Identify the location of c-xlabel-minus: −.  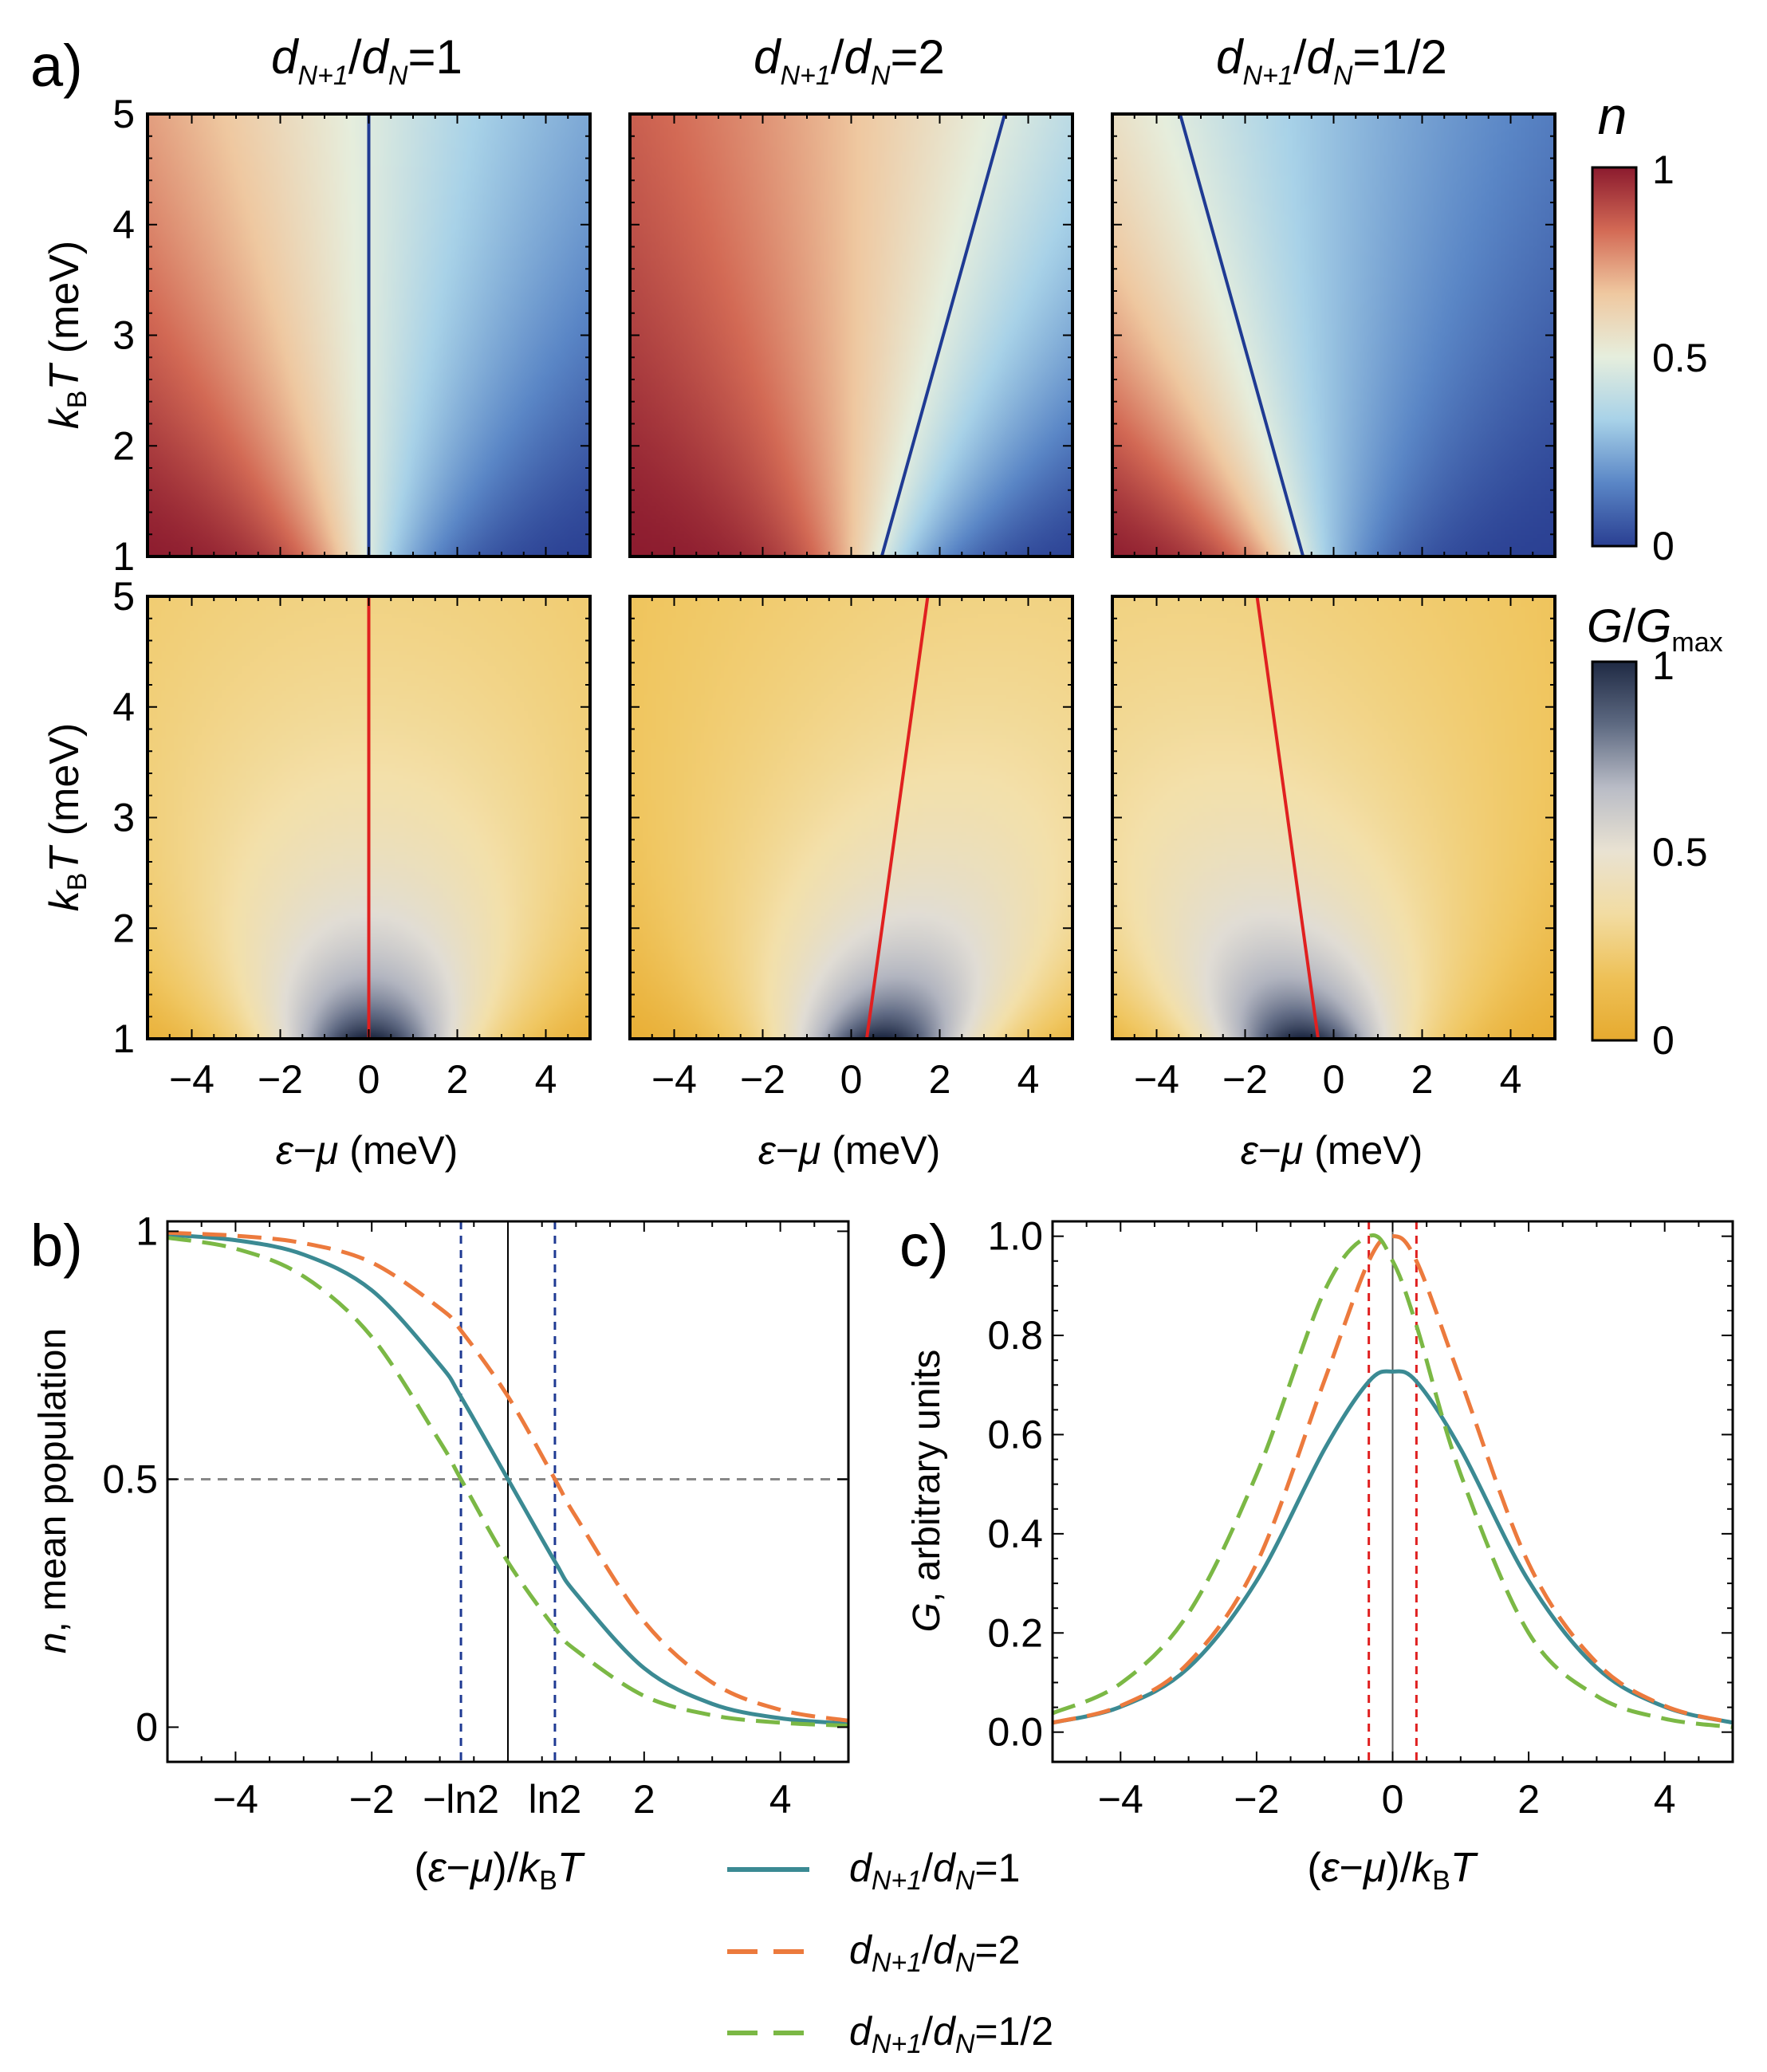
(1352, 1868).